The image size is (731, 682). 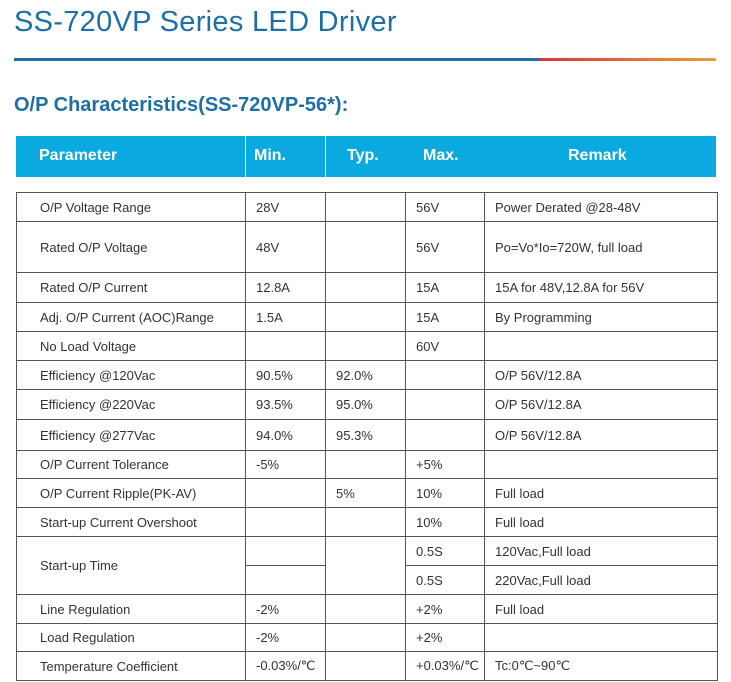 What do you see at coordinates (131, 346) in the screenshot?
I see `cell-parameter: No Load Voltage` at bounding box center [131, 346].